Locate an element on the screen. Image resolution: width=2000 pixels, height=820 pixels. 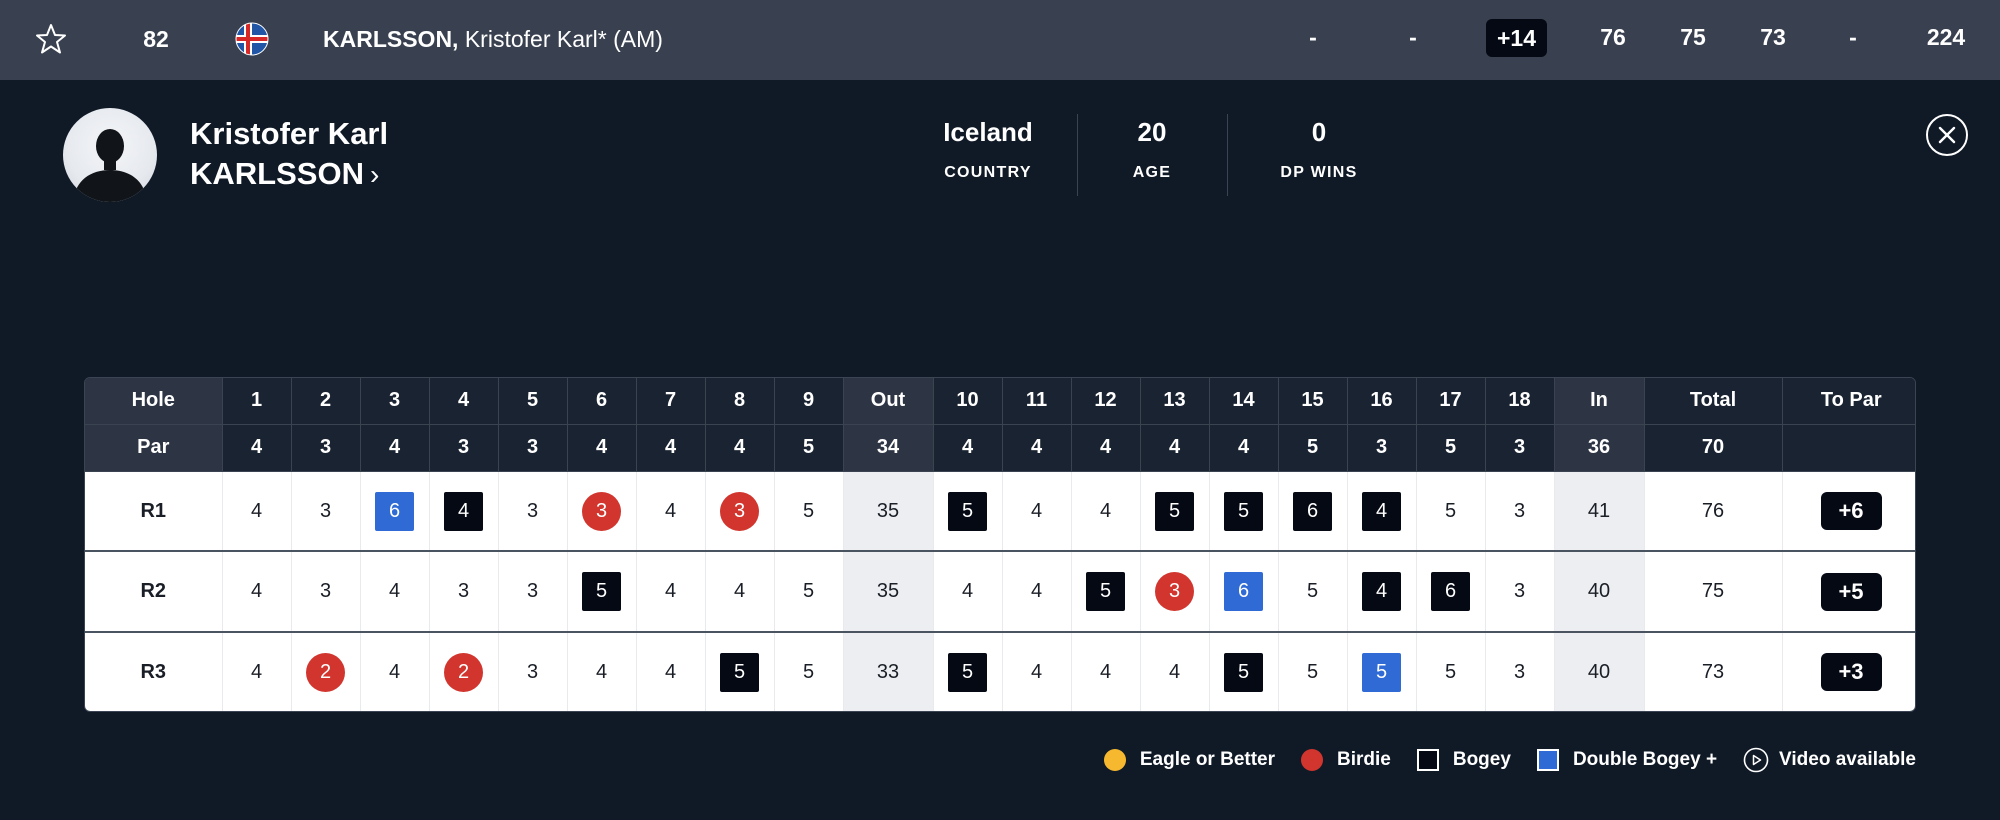
hole-header: 11 is located at coordinates (1037, 401).